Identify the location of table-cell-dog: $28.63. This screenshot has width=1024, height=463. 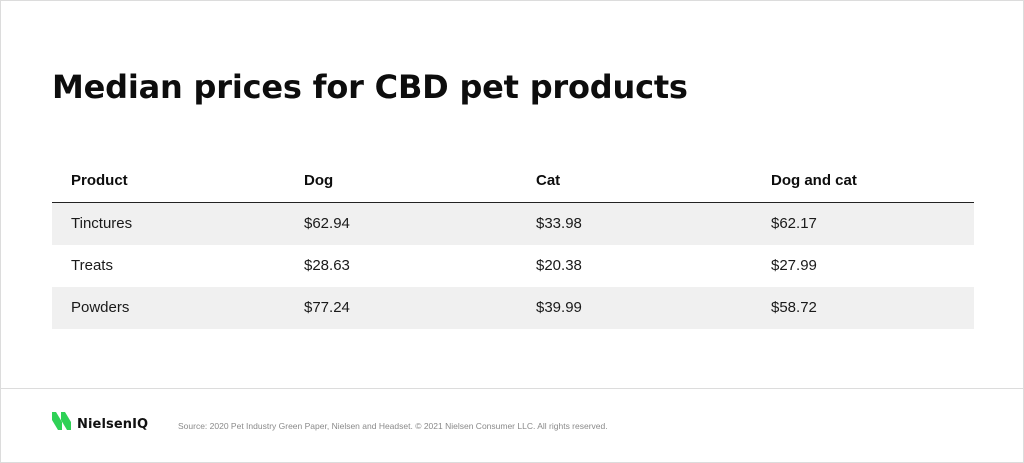
(327, 265).